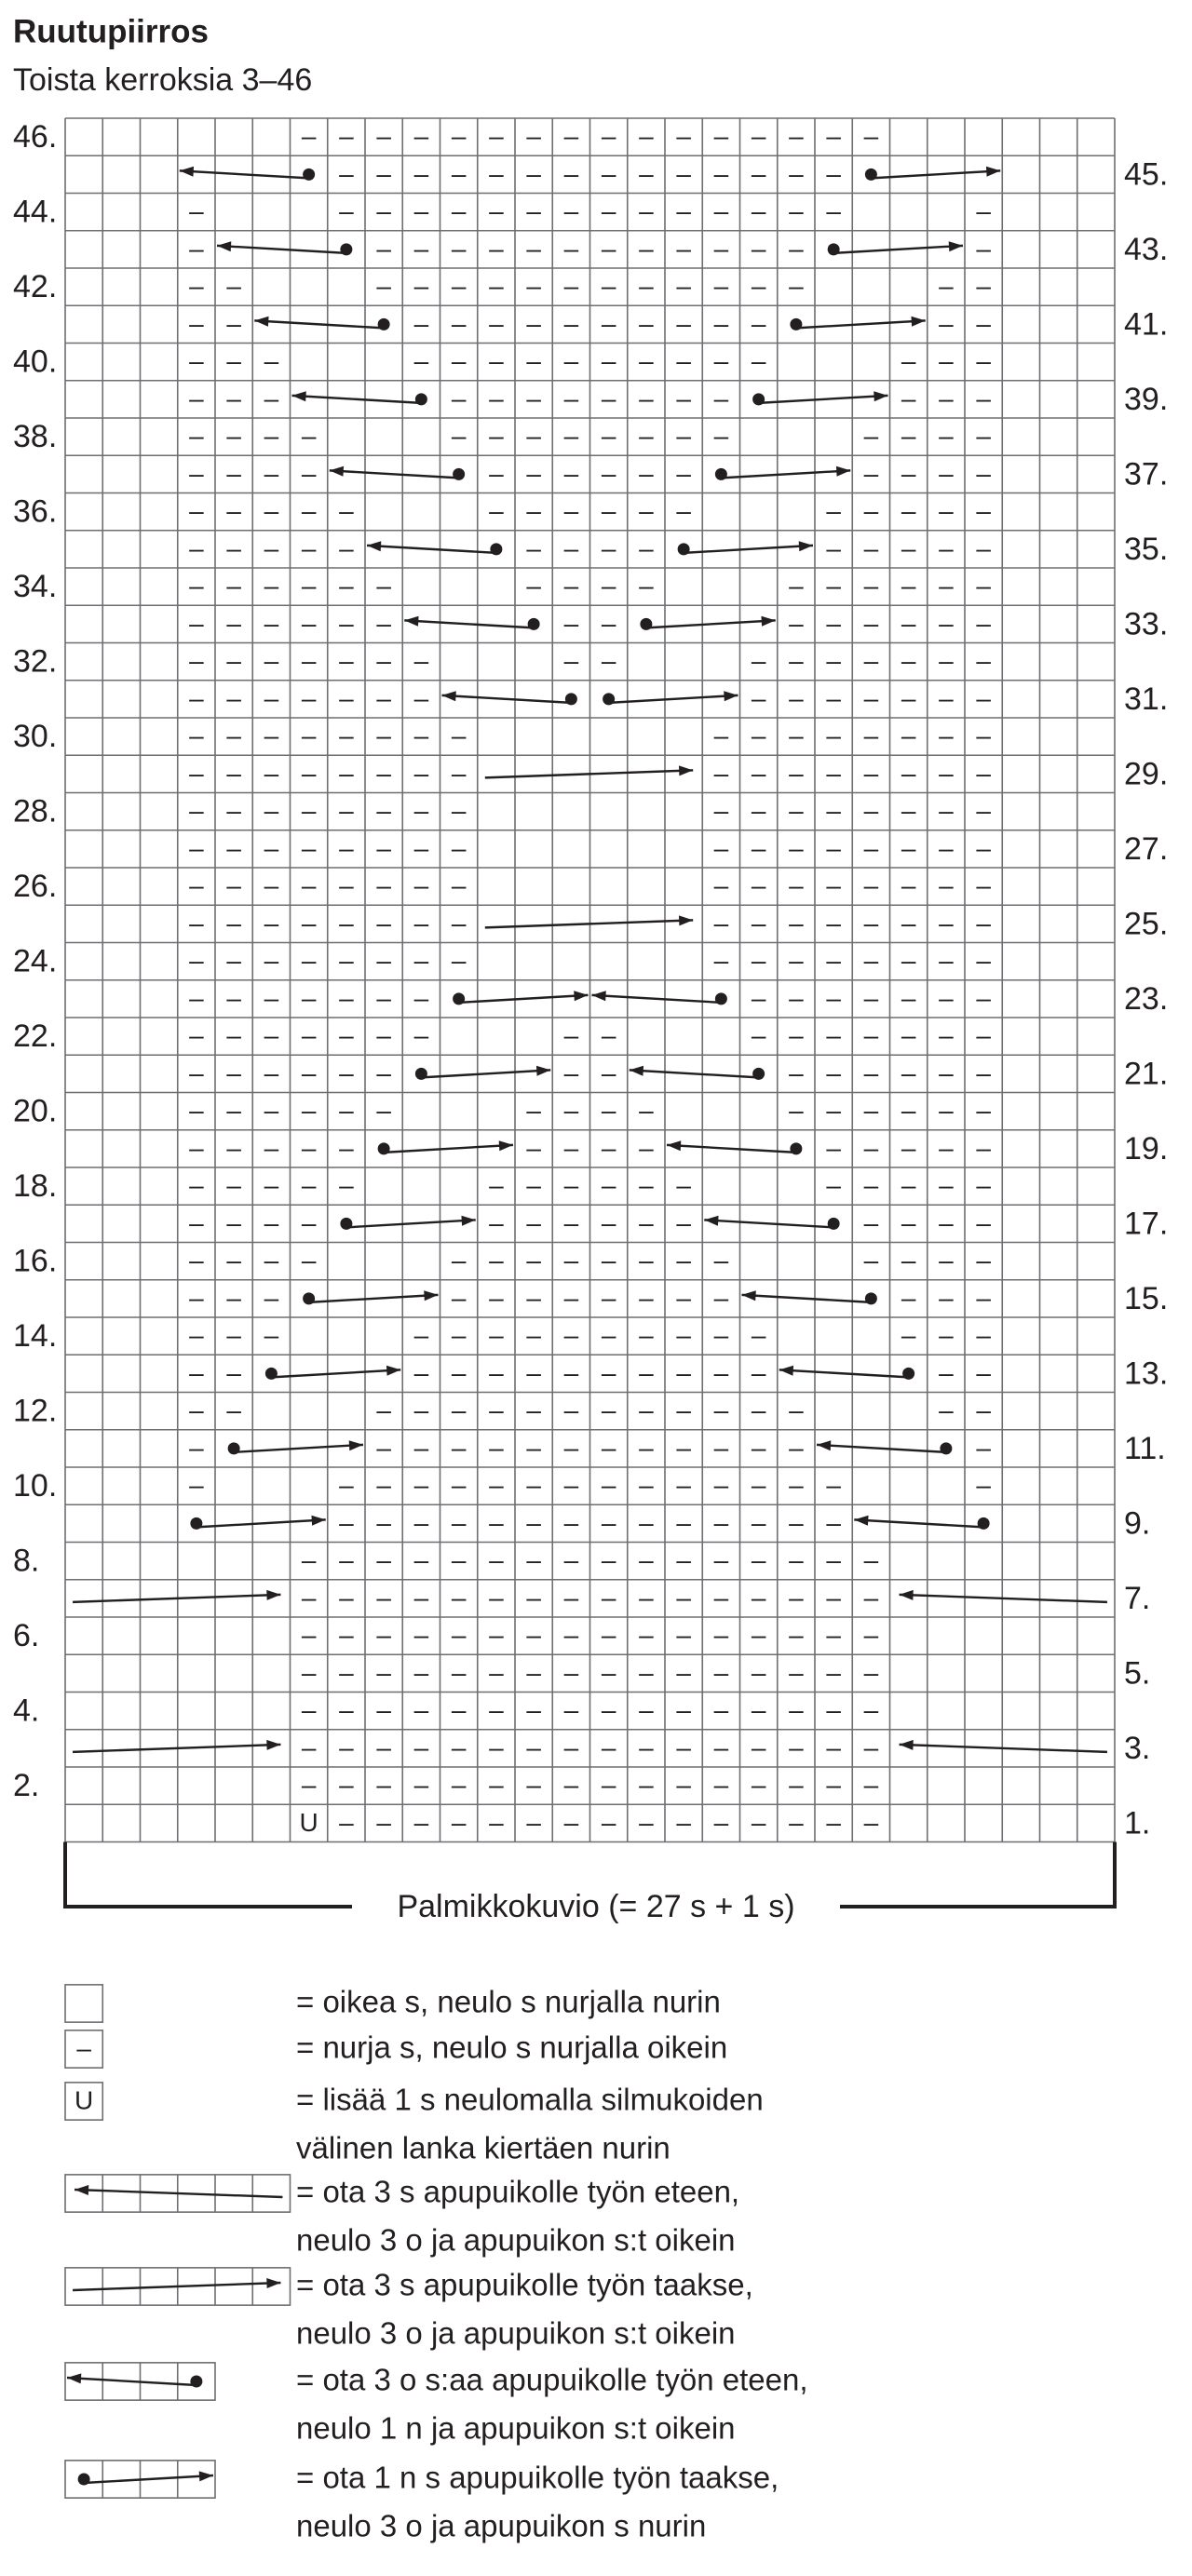 Image resolution: width=1192 pixels, height=2576 pixels. What do you see at coordinates (35, 1411) in the screenshot?
I see `row-number-left: 12.` at bounding box center [35, 1411].